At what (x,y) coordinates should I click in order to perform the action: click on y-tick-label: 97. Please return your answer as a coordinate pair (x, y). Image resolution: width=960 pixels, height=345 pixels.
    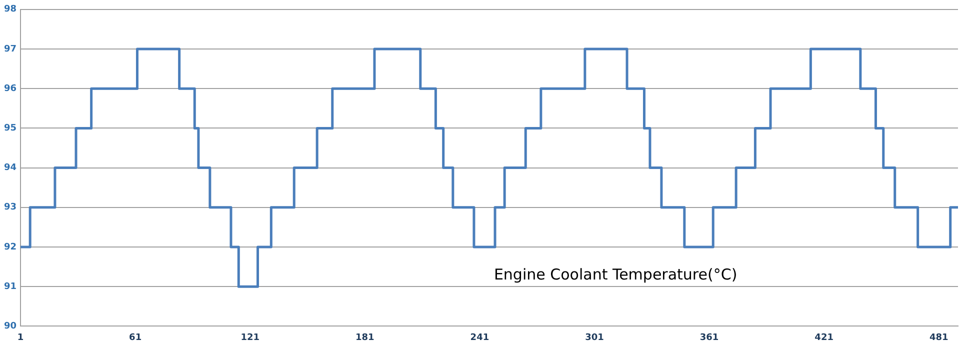
    Looking at the image, I should click on (10, 49).